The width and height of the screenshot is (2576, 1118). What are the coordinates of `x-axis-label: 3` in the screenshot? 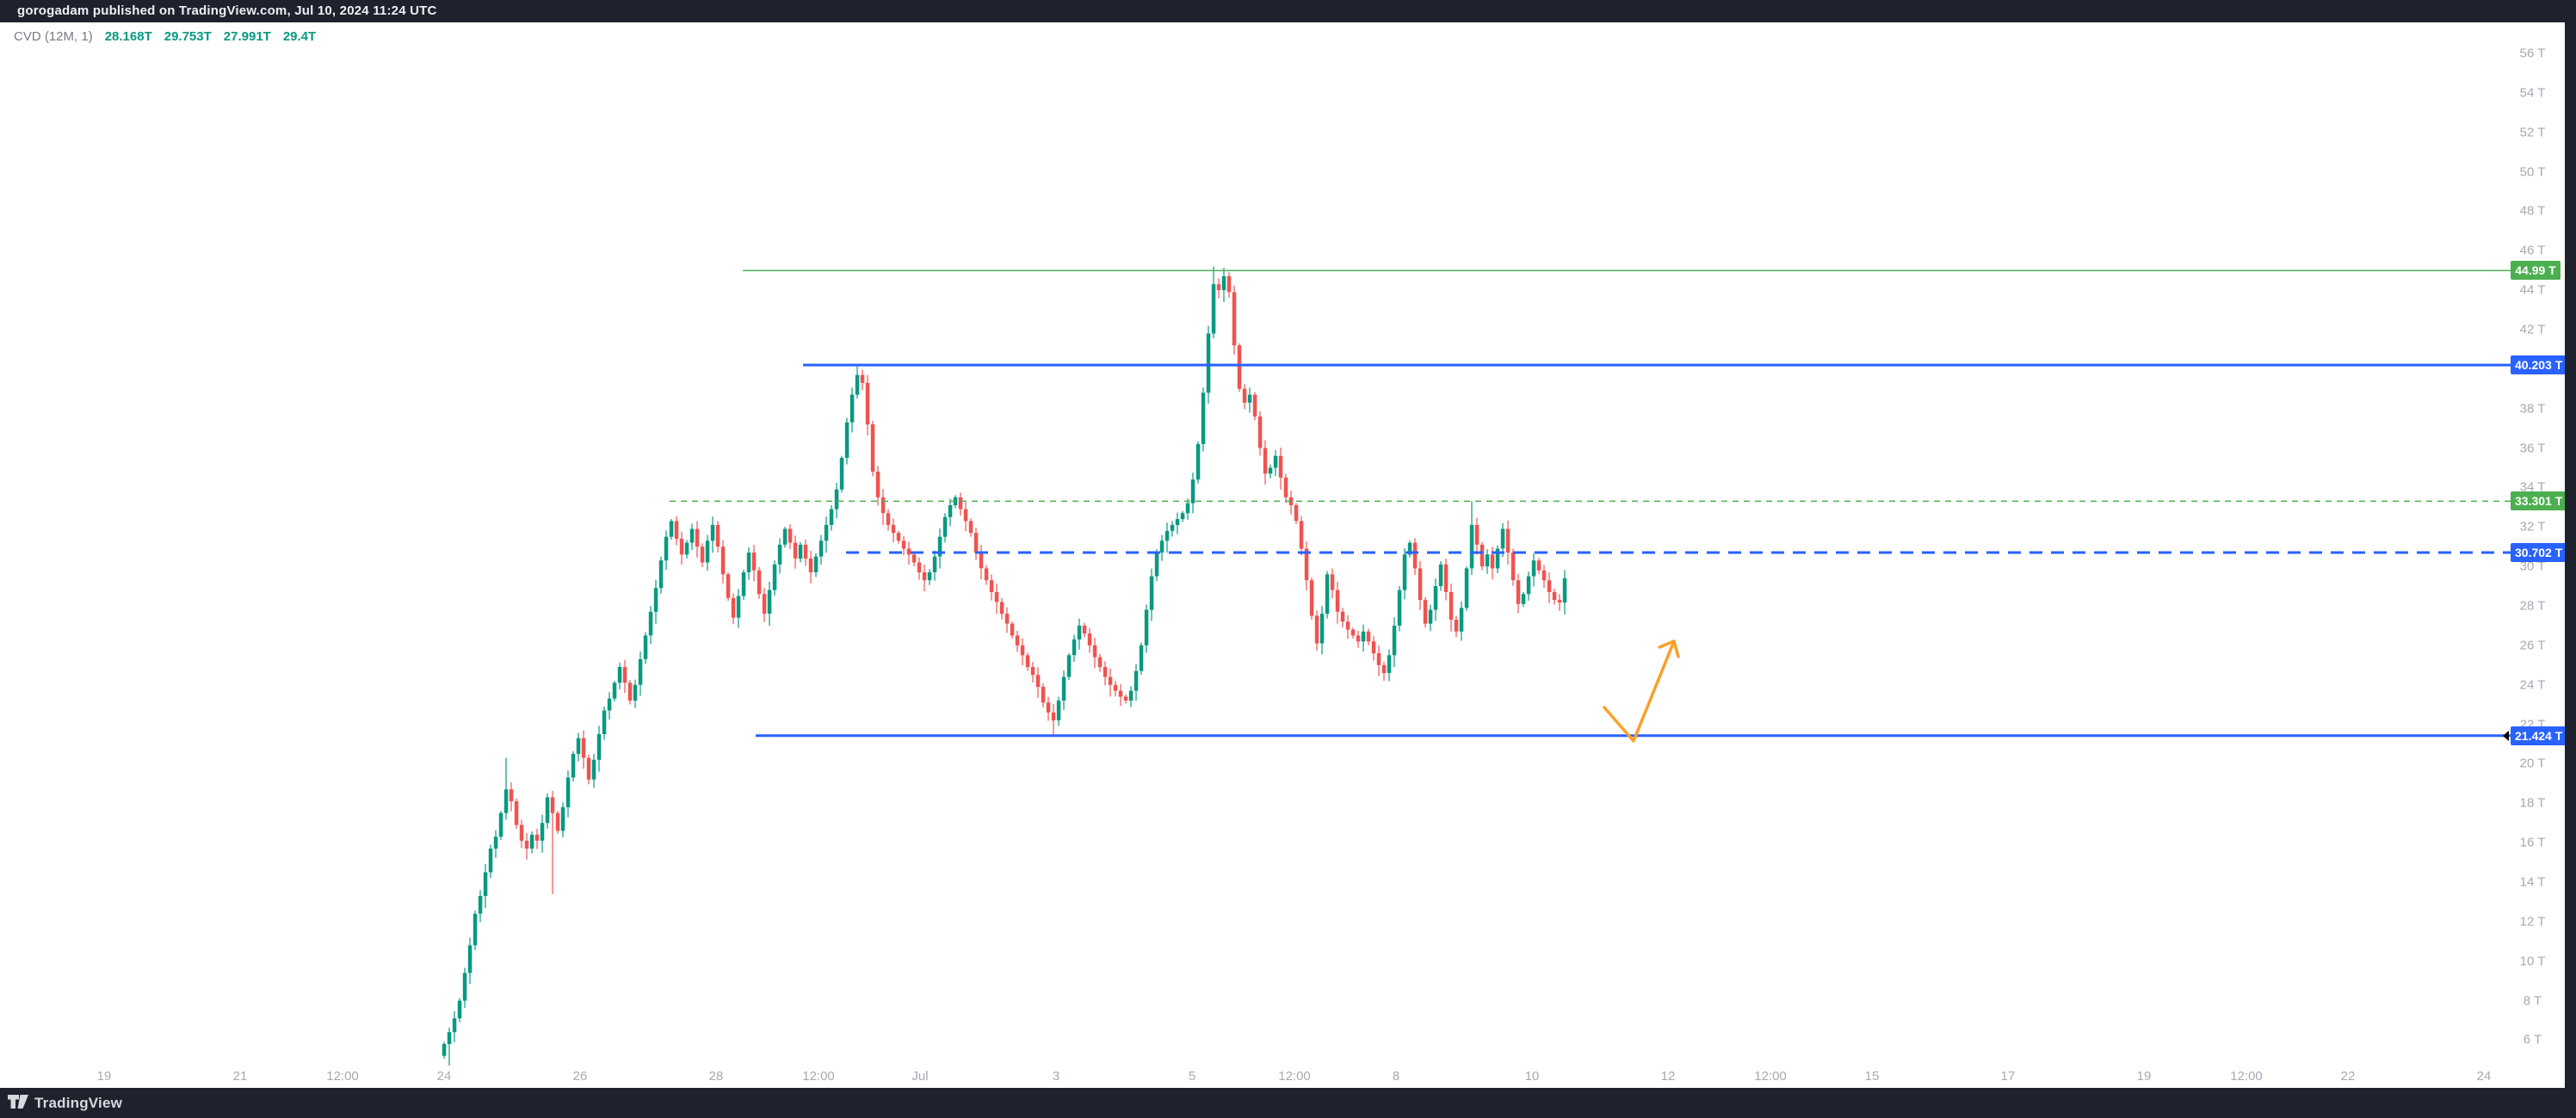 It's located at (1056, 1076).